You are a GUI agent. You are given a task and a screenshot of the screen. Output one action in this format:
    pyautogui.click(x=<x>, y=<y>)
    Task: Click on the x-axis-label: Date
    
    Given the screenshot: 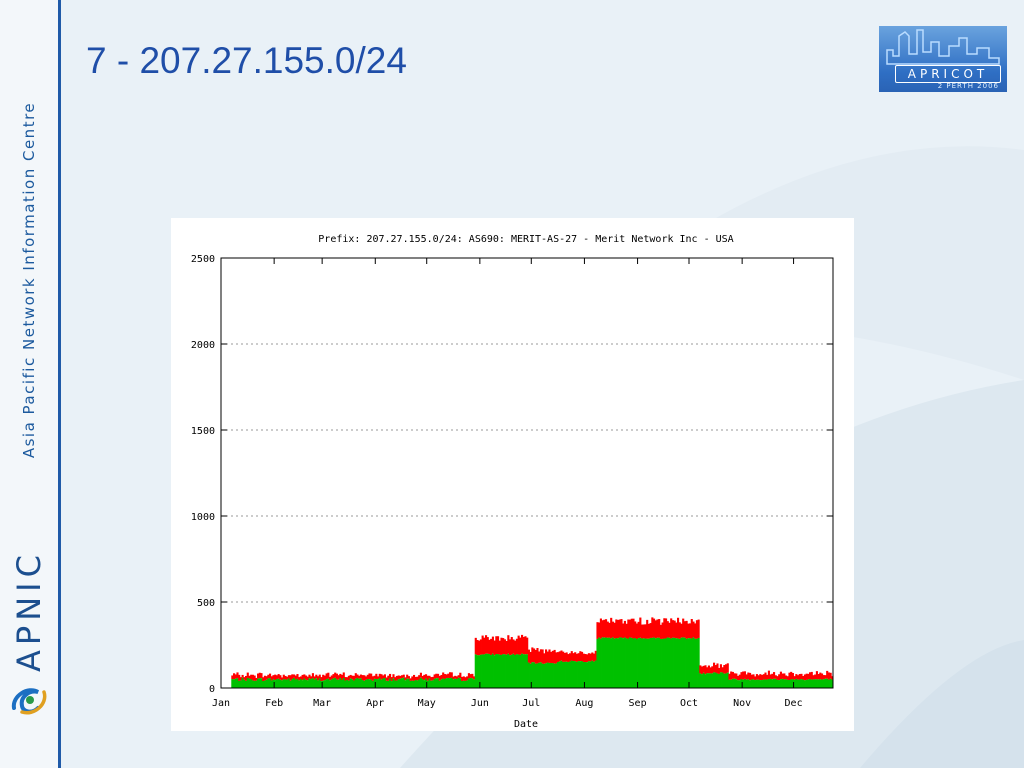 What is the action you would take?
    pyautogui.click(x=526, y=724)
    